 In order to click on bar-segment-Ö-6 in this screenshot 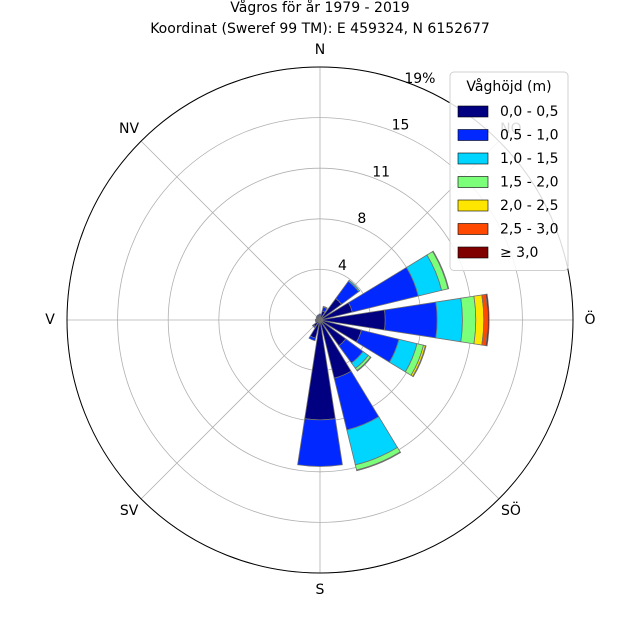, I will do `click(487, 320)`.